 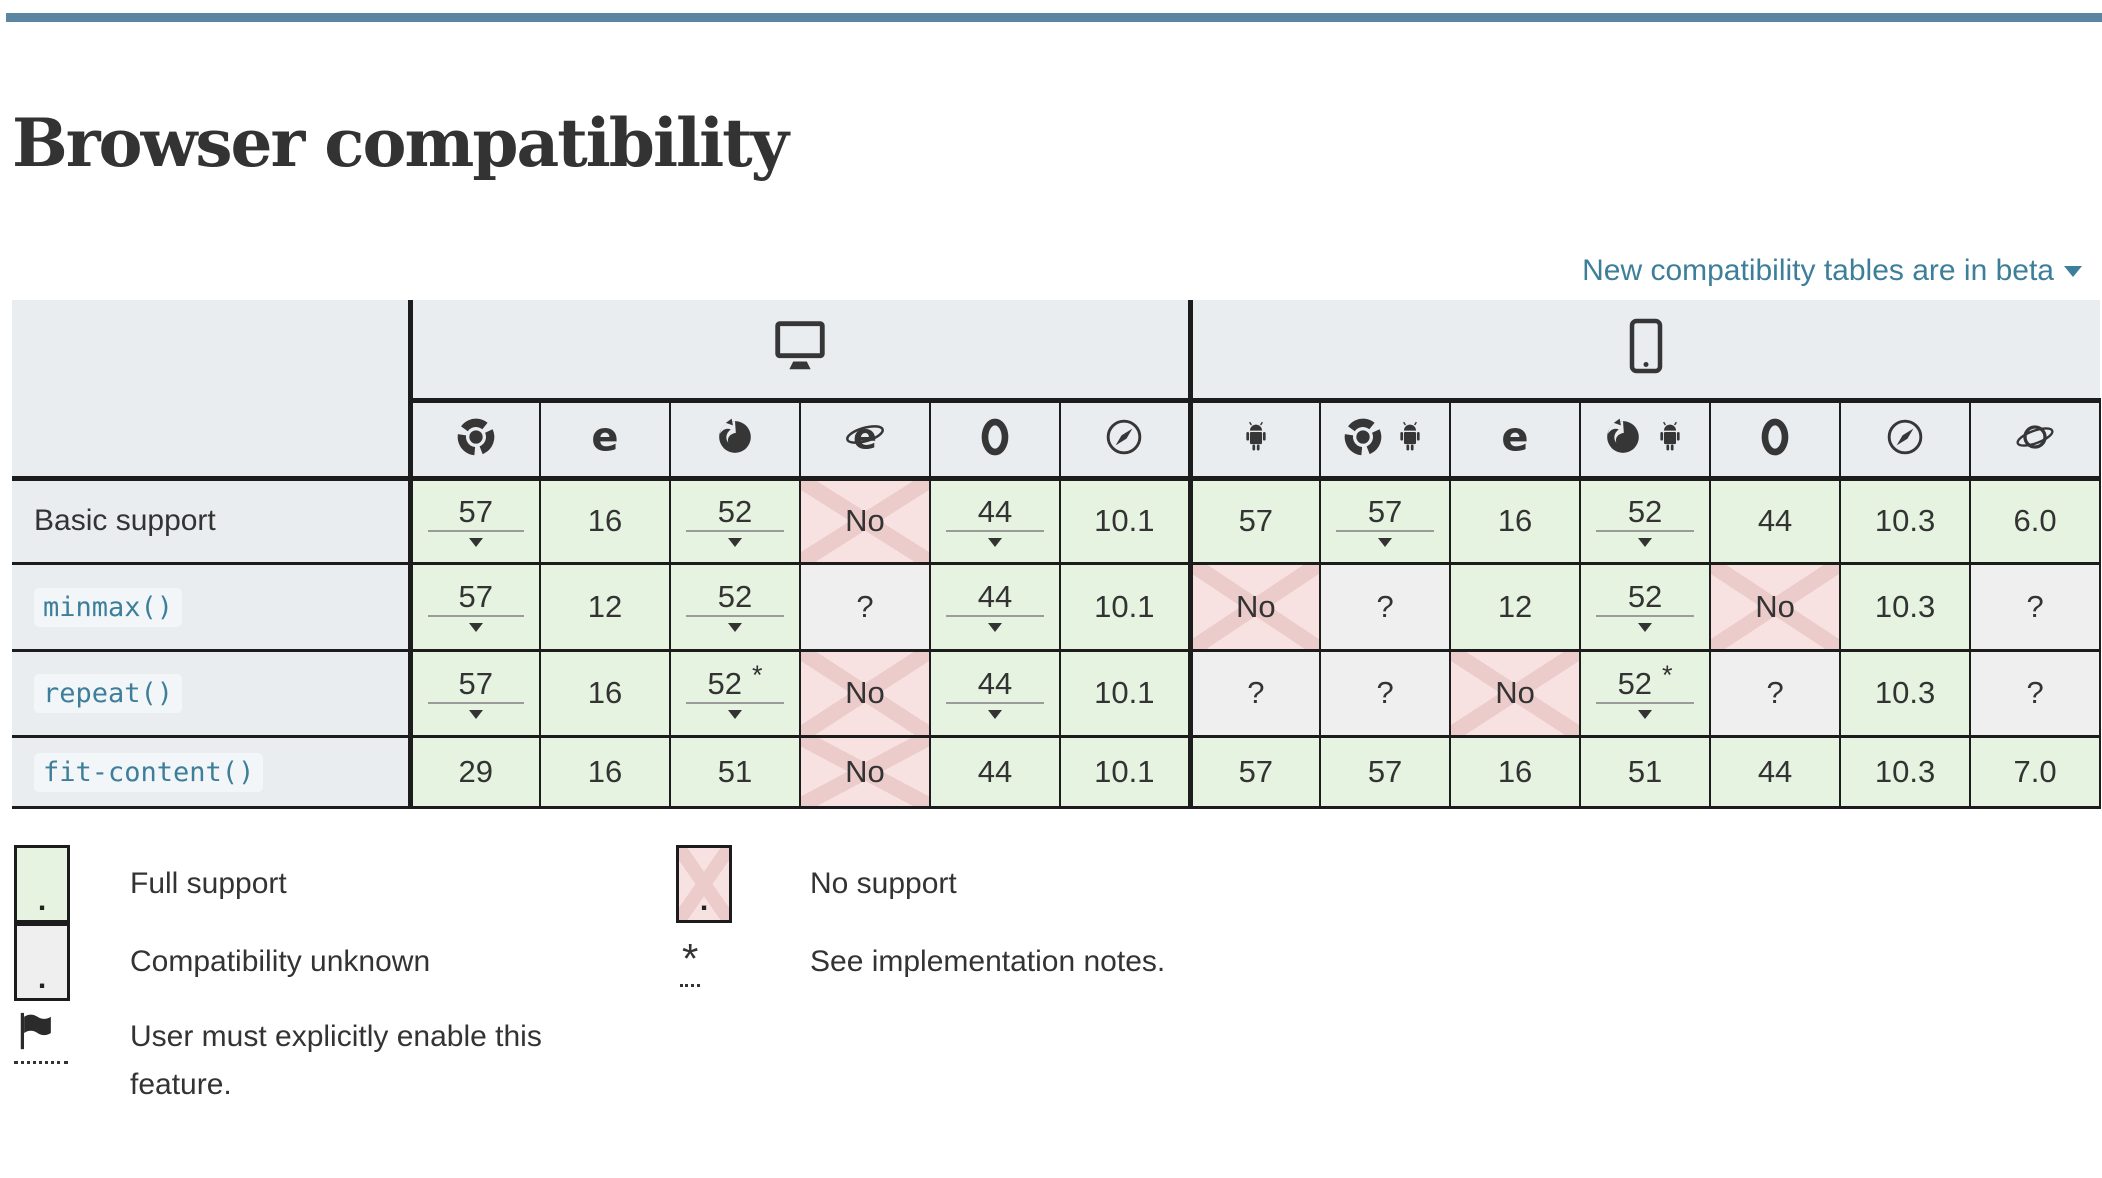 I want to click on cell-fit-content-samsung-internet: 7.0, so click(x=2035, y=771).